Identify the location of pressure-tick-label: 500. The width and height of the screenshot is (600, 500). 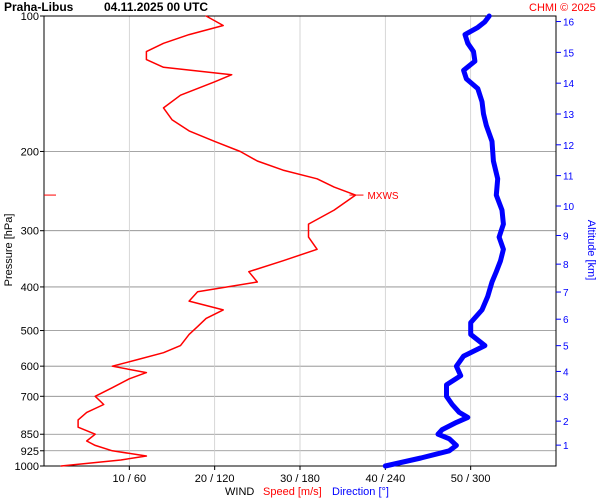
(30, 332).